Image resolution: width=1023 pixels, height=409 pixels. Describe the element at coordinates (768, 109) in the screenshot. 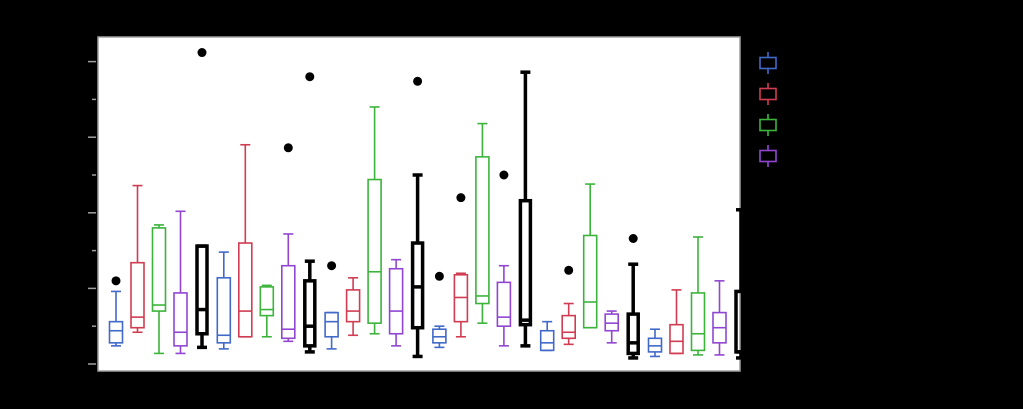

I see `legend` at that location.